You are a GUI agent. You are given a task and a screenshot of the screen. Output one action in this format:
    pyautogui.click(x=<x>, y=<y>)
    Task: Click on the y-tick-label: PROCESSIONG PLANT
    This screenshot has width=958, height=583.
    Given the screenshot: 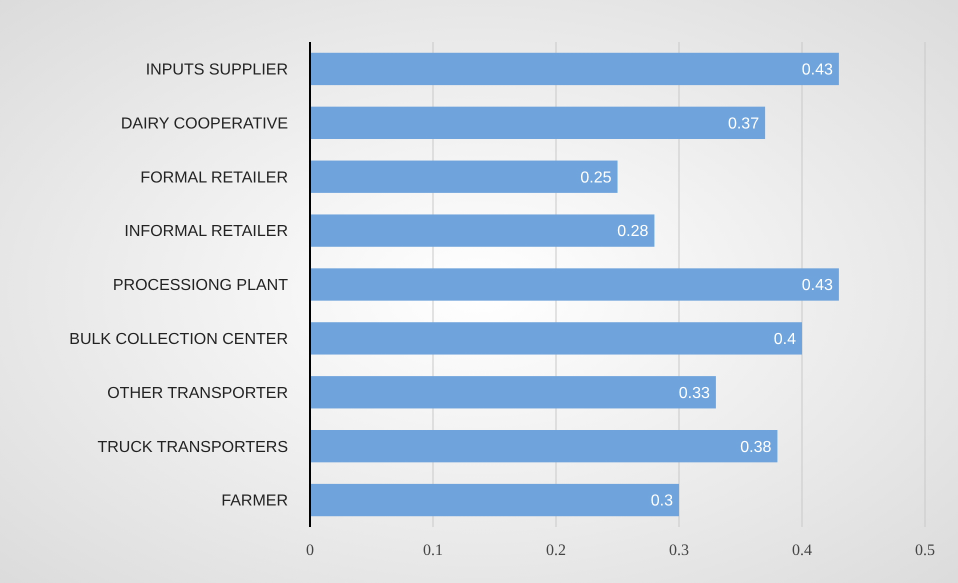 What is the action you would take?
    pyautogui.click(x=200, y=285)
    